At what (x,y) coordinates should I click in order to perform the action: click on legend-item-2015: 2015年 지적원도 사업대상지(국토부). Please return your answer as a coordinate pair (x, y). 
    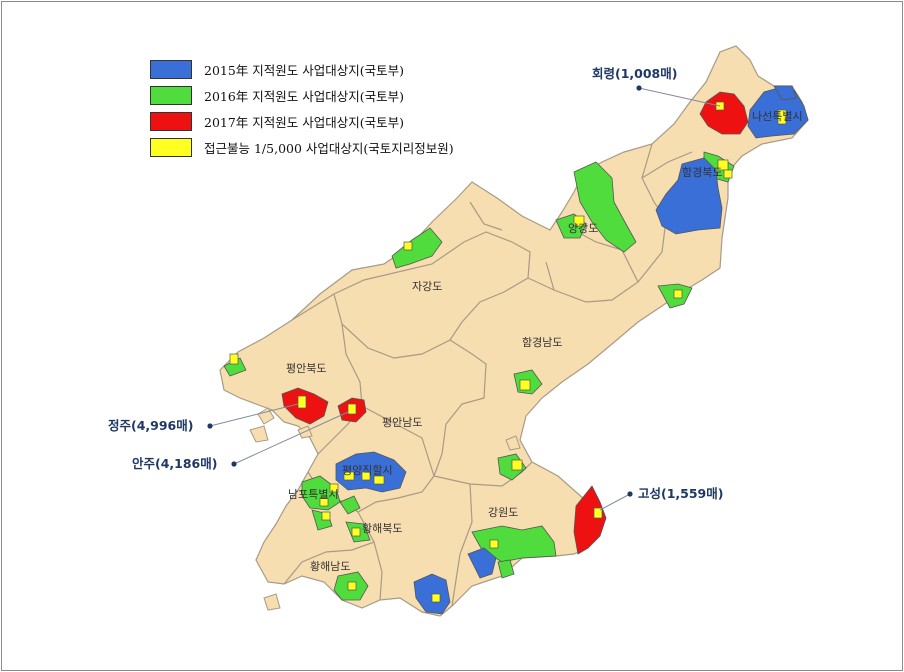
    Looking at the image, I should click on (302, 69).